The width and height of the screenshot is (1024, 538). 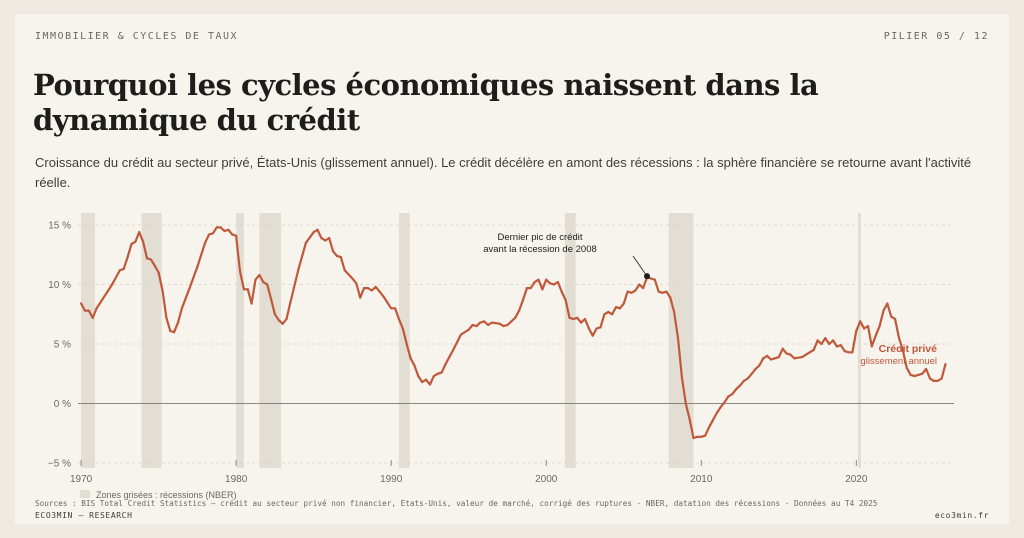 What do you see at coordinates (961, 515) in the screenshot?
I see `site-link: eco3min.fr` at bounding box center [961, 515].